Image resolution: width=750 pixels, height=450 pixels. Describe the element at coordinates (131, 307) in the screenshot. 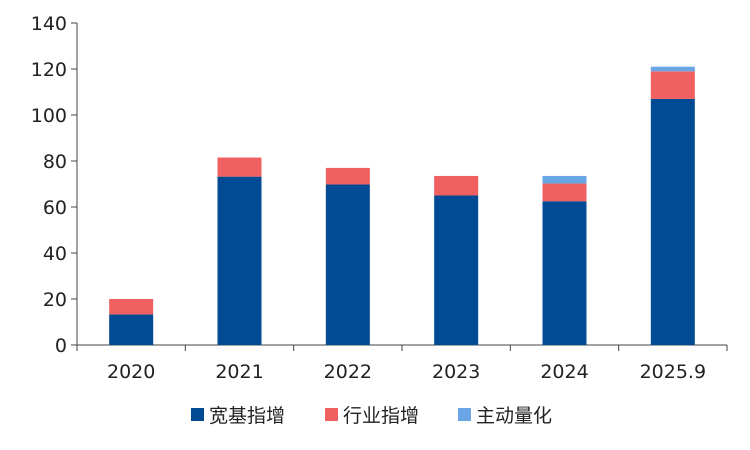

I see `bar-segment-series-1-2020` at that location.